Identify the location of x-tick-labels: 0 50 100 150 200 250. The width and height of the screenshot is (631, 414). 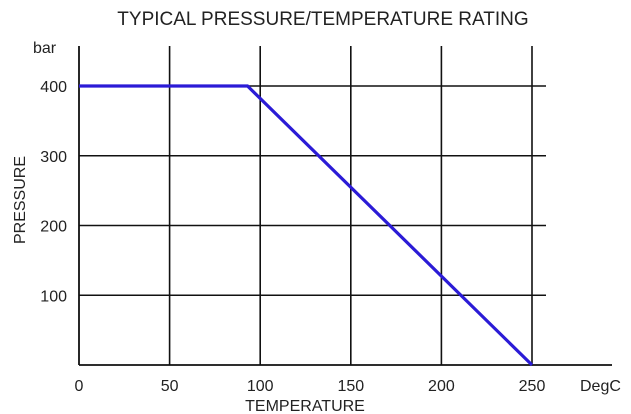
(310, 386).